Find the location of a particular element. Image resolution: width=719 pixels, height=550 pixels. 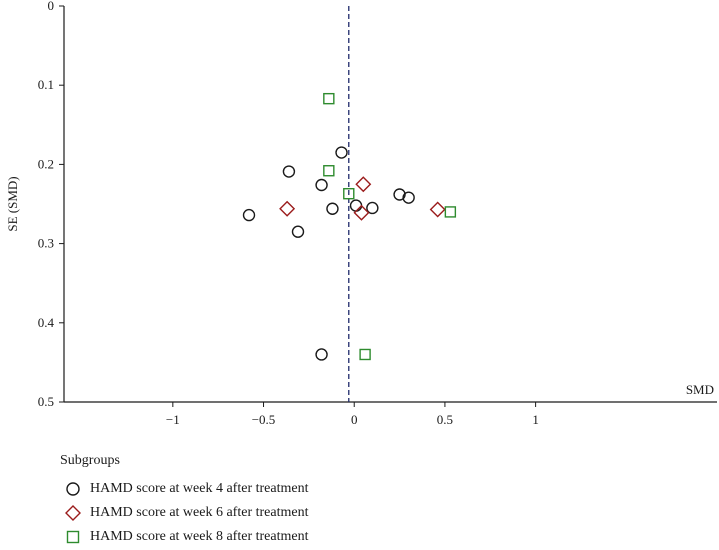

x-tick-label: 0 is located at coordinates (354, 419).